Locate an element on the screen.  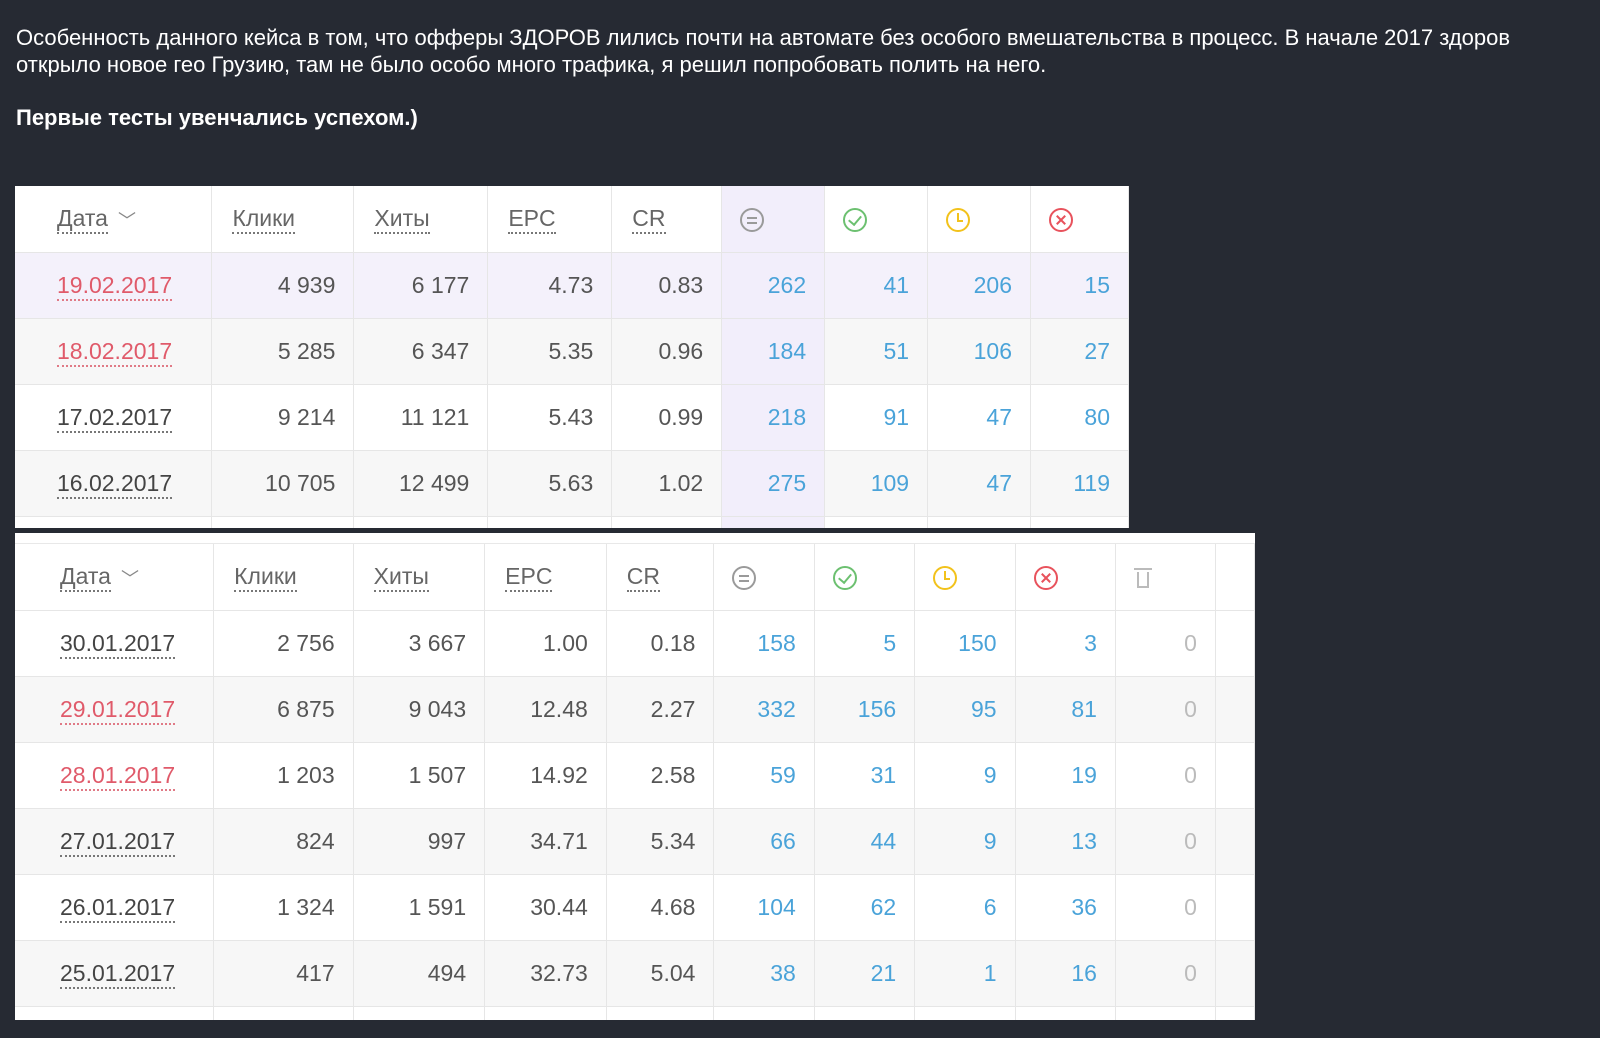
all-cell: 66 is located at coordinates (764, 841).